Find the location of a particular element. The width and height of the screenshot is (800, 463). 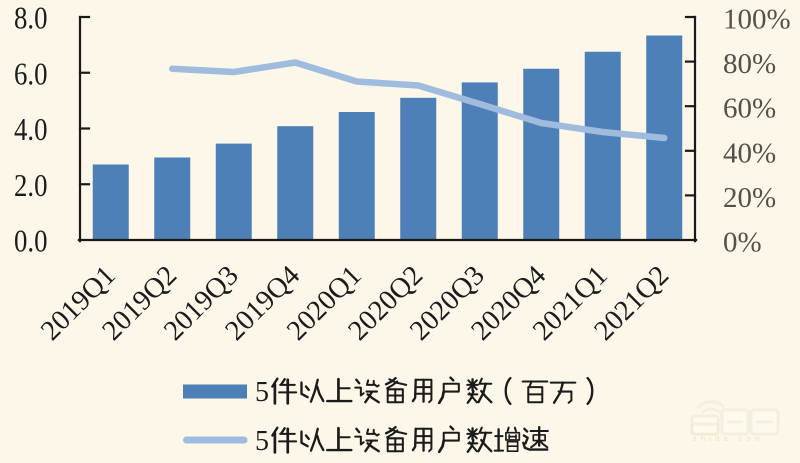

svg-text: 100% is located at coordinates (757, 20).